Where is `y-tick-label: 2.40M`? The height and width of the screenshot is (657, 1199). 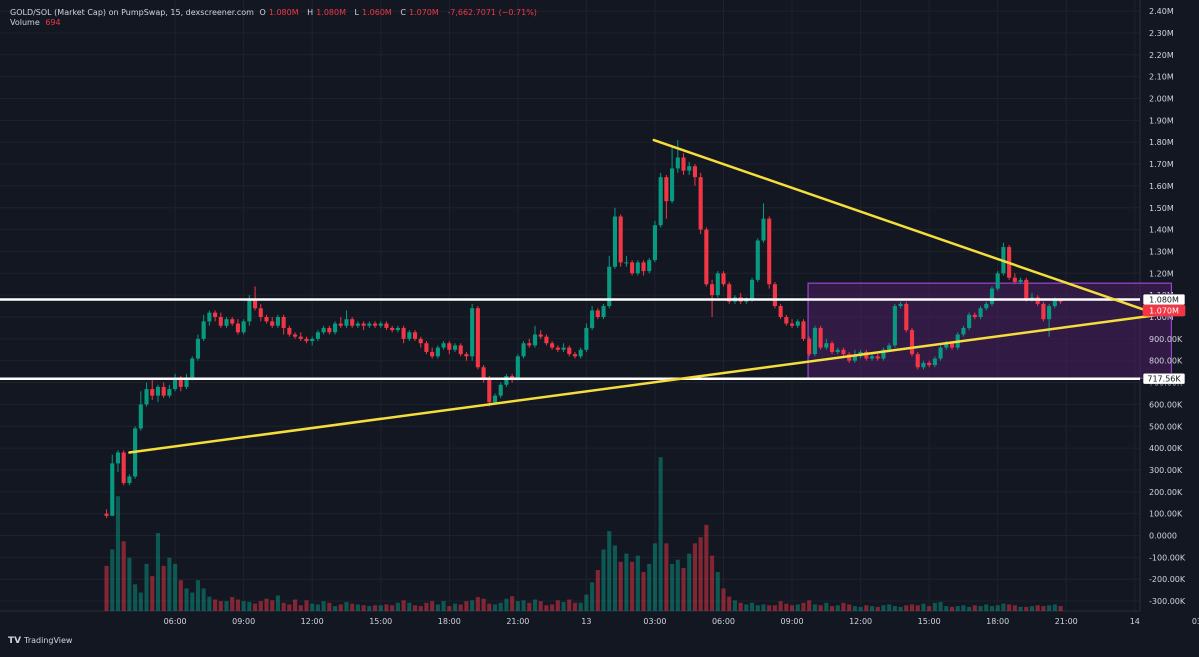 y-tick-label: 2.40M is located at coordinates (1161, 11).